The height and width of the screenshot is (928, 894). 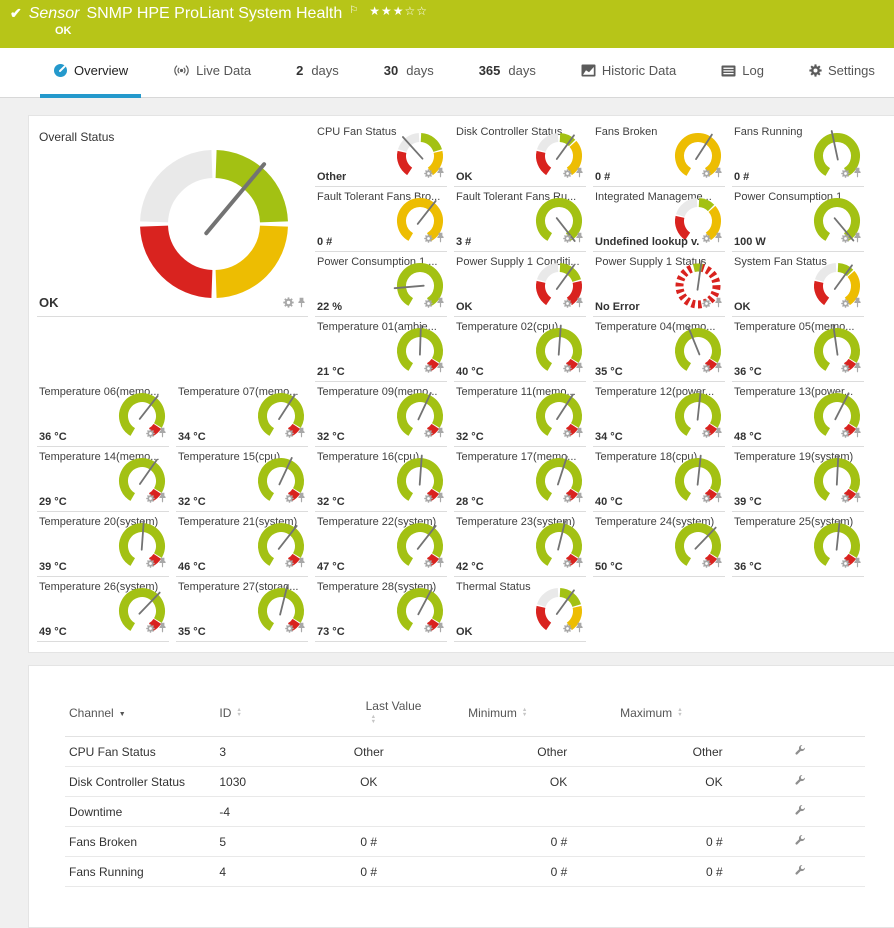 I want to click on gauge-tile: Temperature 28(system) 73 °C, so click(x=381, y=610).